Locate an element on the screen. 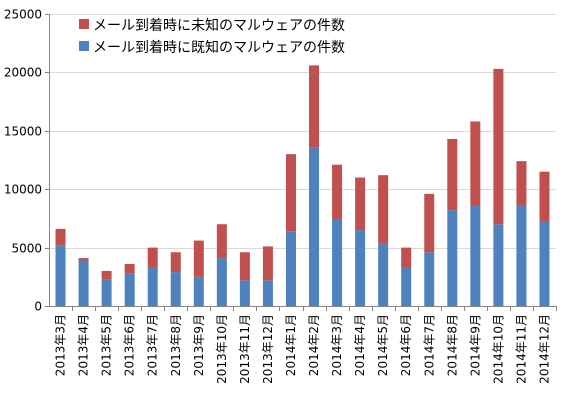  x-tick-label: 2013年3月 is located at coordinates (61, 345).